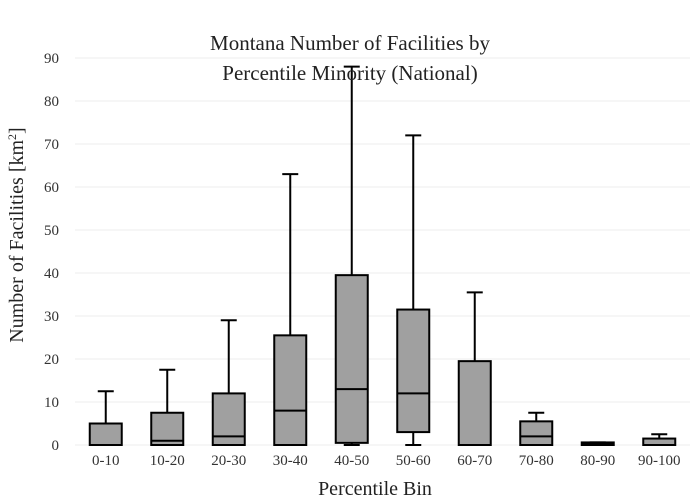  Describe the element at coordinates (597, 461) in the screenshot. I see `x-tick-label-8: 80-90` at that location.